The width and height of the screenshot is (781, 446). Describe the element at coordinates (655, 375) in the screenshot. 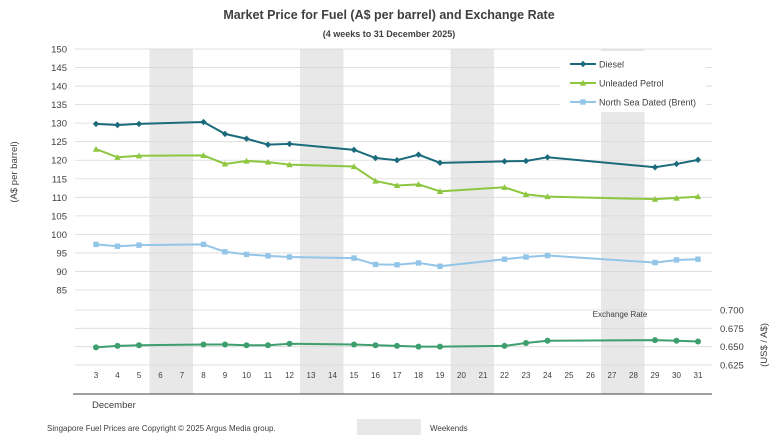

I see `x-tick-label: 29` at that location.